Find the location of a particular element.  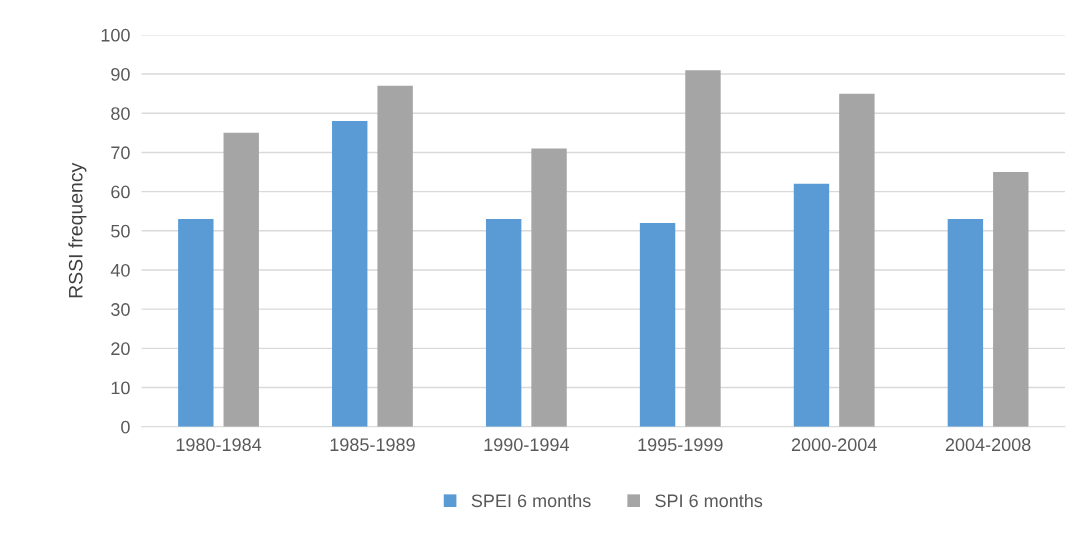

y-axis-title: RSSI frequency is located at coordinates (77, 230).